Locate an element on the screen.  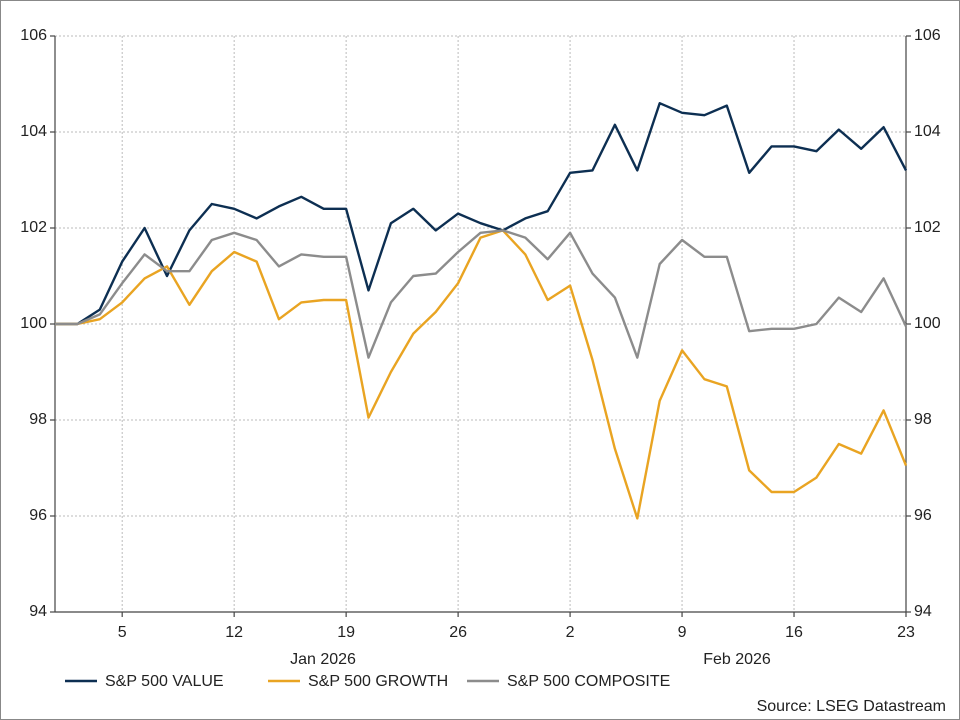
y-tick-label: 100 is located at coordinates (33, 323).